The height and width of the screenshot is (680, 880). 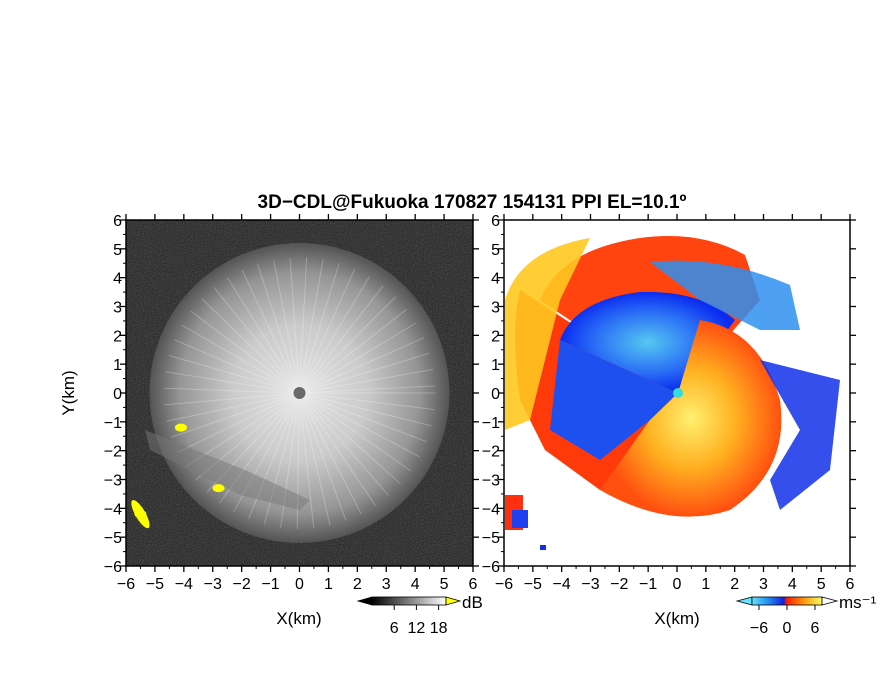 I want to click on velocity-colorbar-unit: ms⁻¹, so click(x=858, y=602).